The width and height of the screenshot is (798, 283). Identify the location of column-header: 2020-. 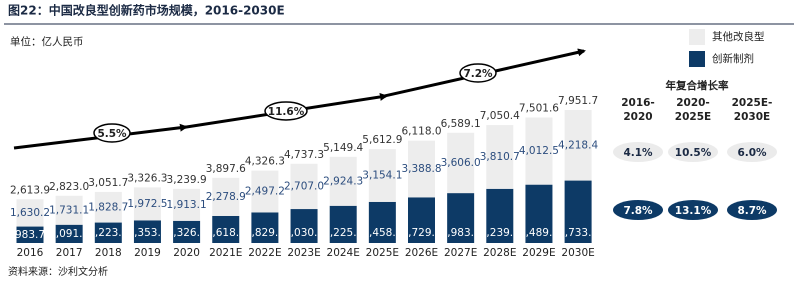
(693, 103).